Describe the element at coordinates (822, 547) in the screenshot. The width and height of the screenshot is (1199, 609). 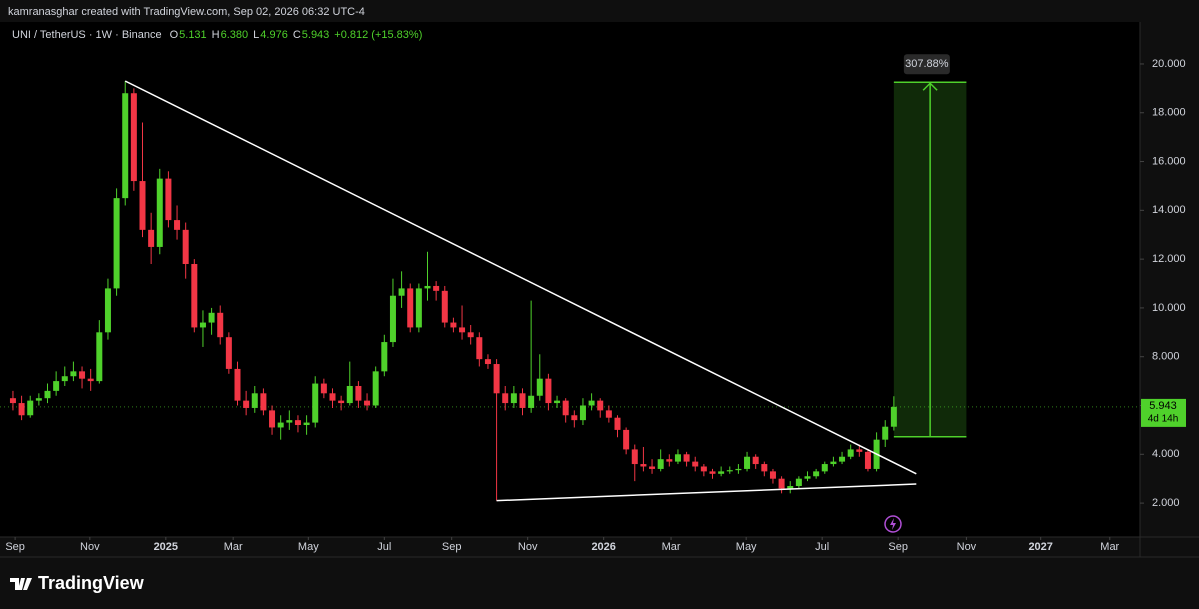
I see `x-tick-label: Jul` at that location.